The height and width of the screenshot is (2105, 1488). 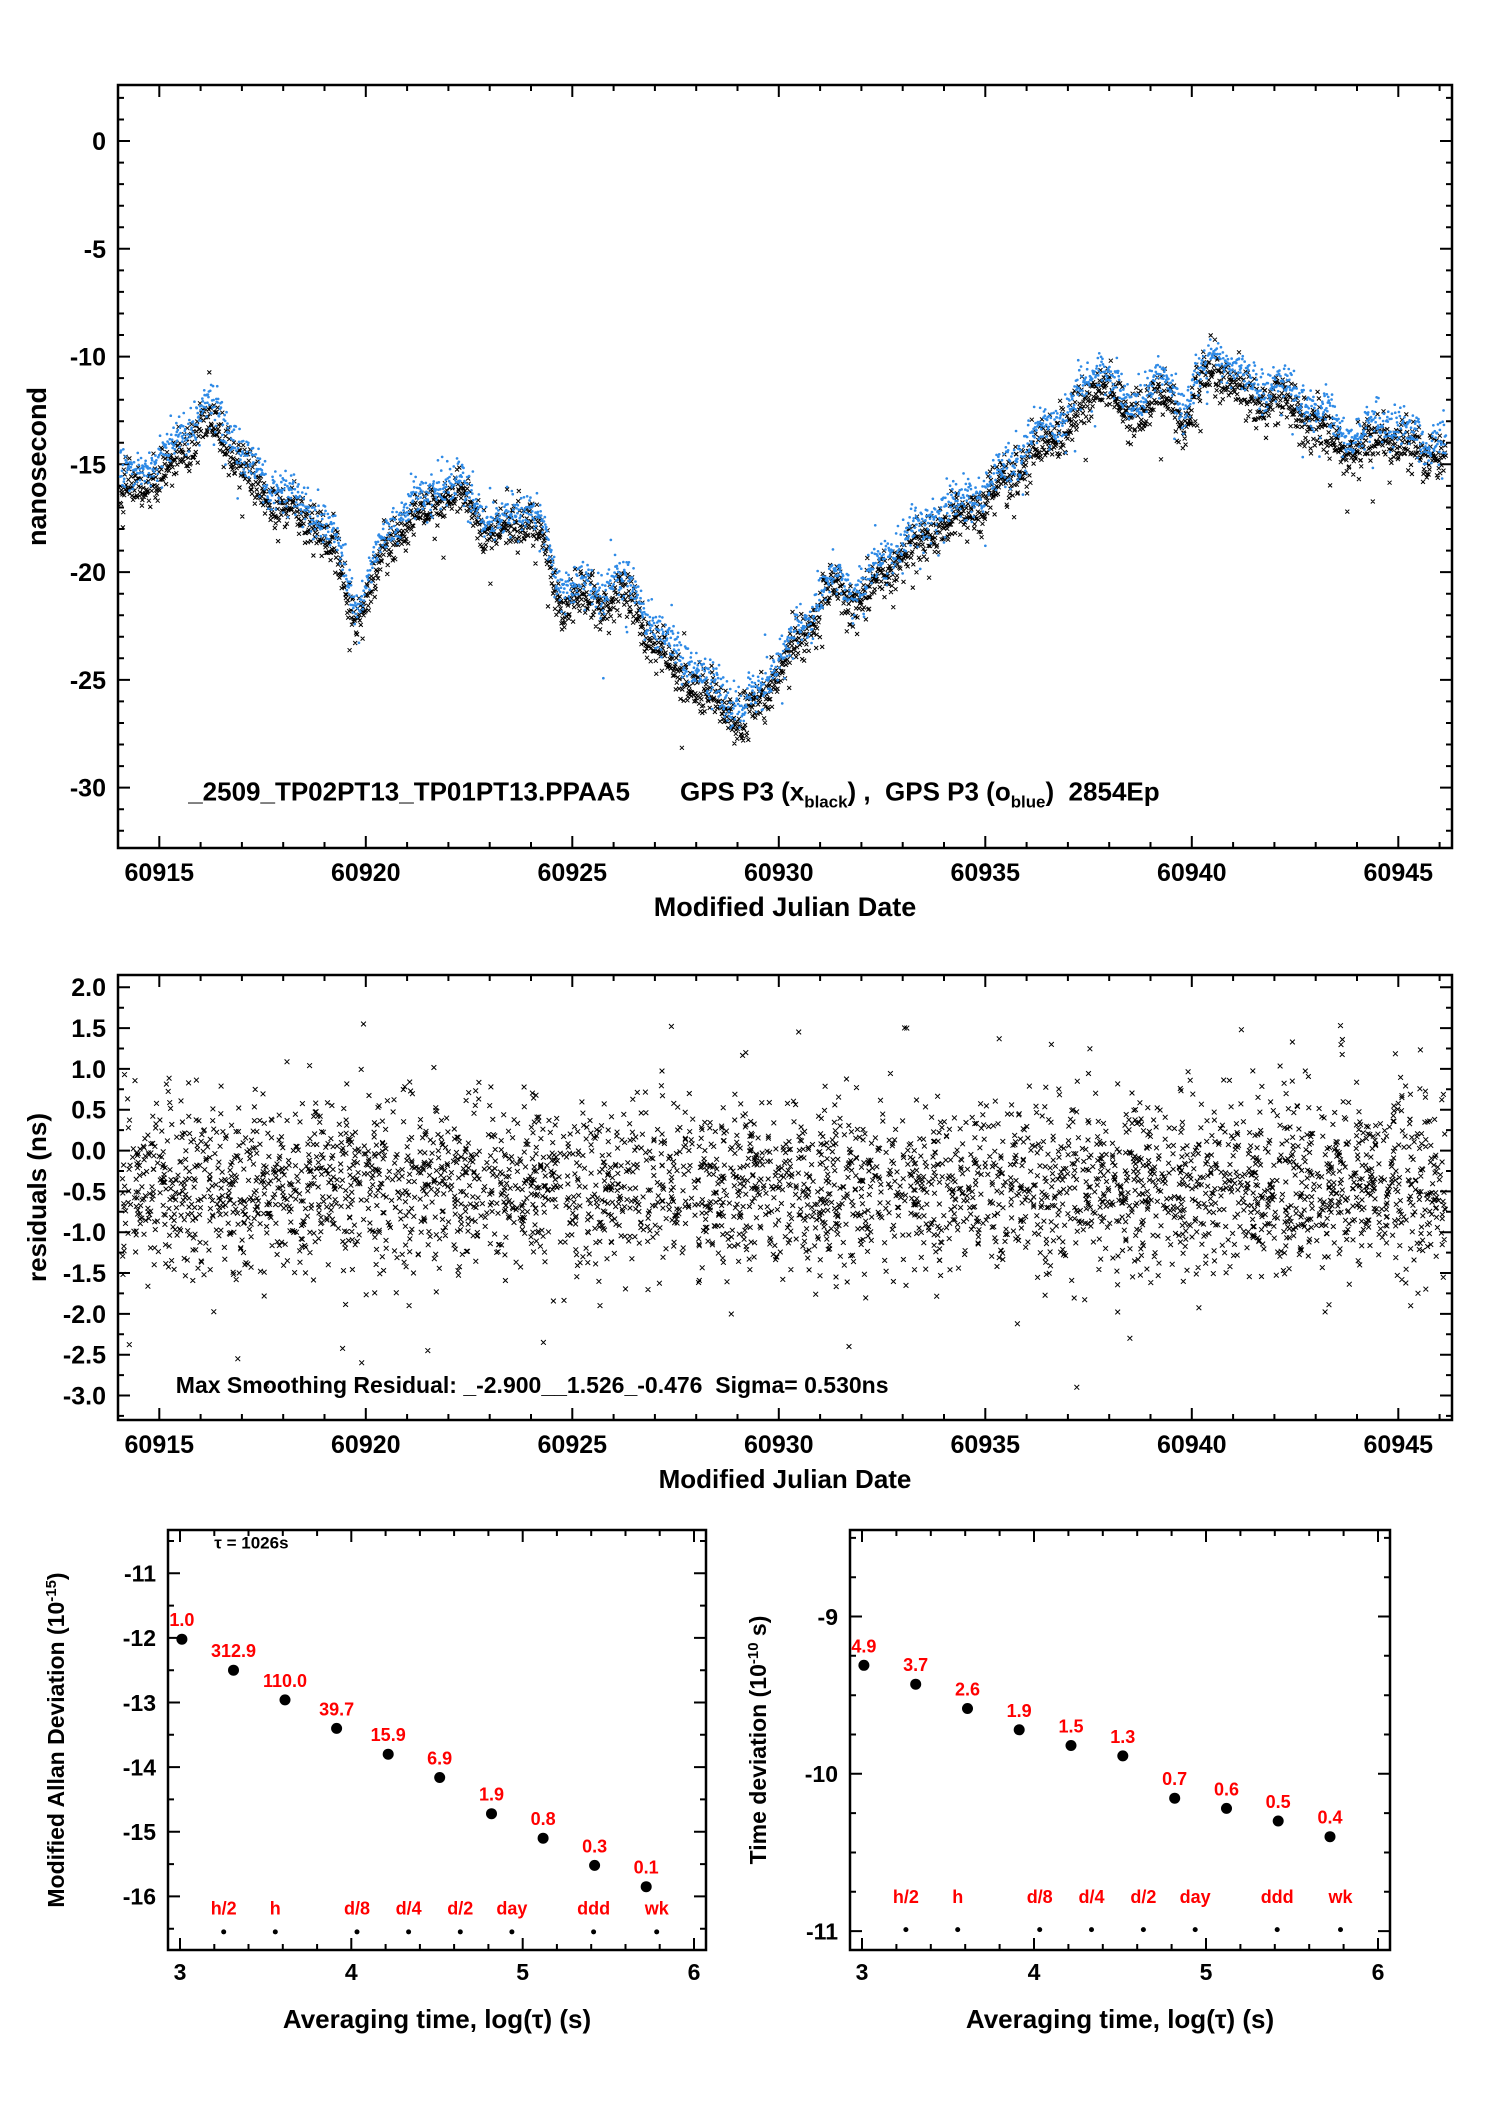 I want to click on x-axis-title: Modified Julian Date, so click(x=785, y=1479).